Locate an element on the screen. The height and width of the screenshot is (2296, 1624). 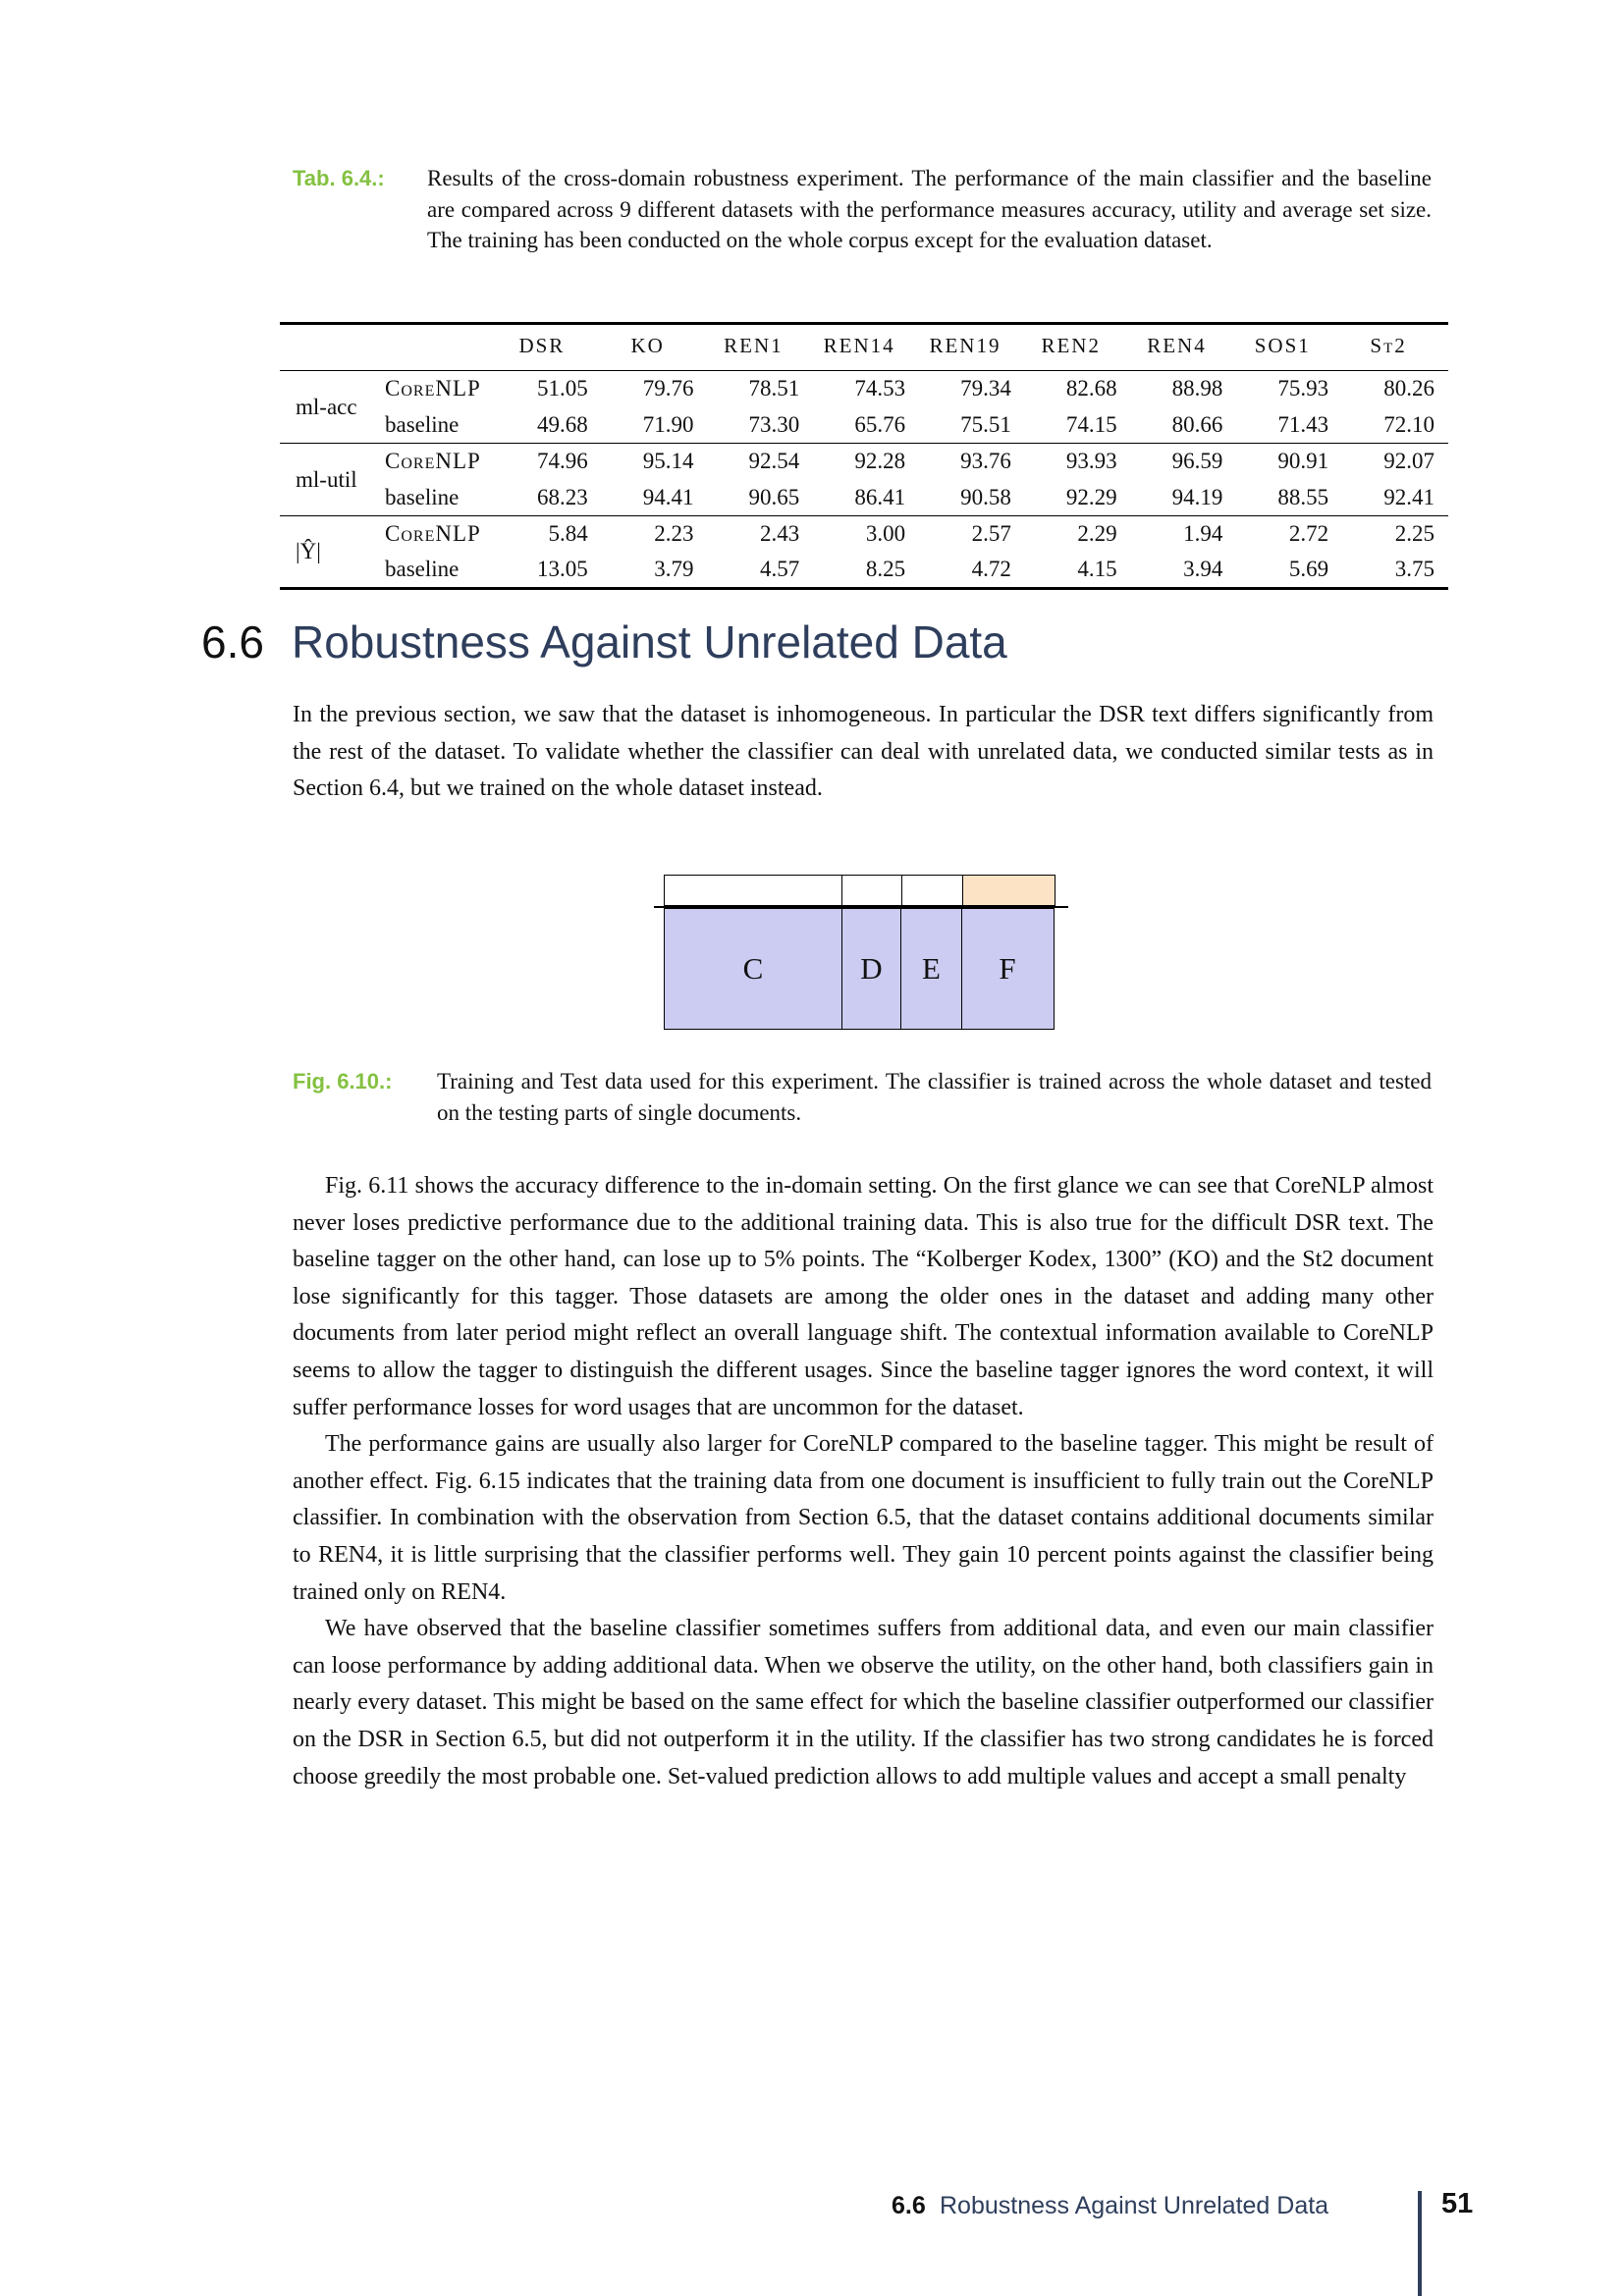
figure-train-block: F is located at coordinates (1007, 969).